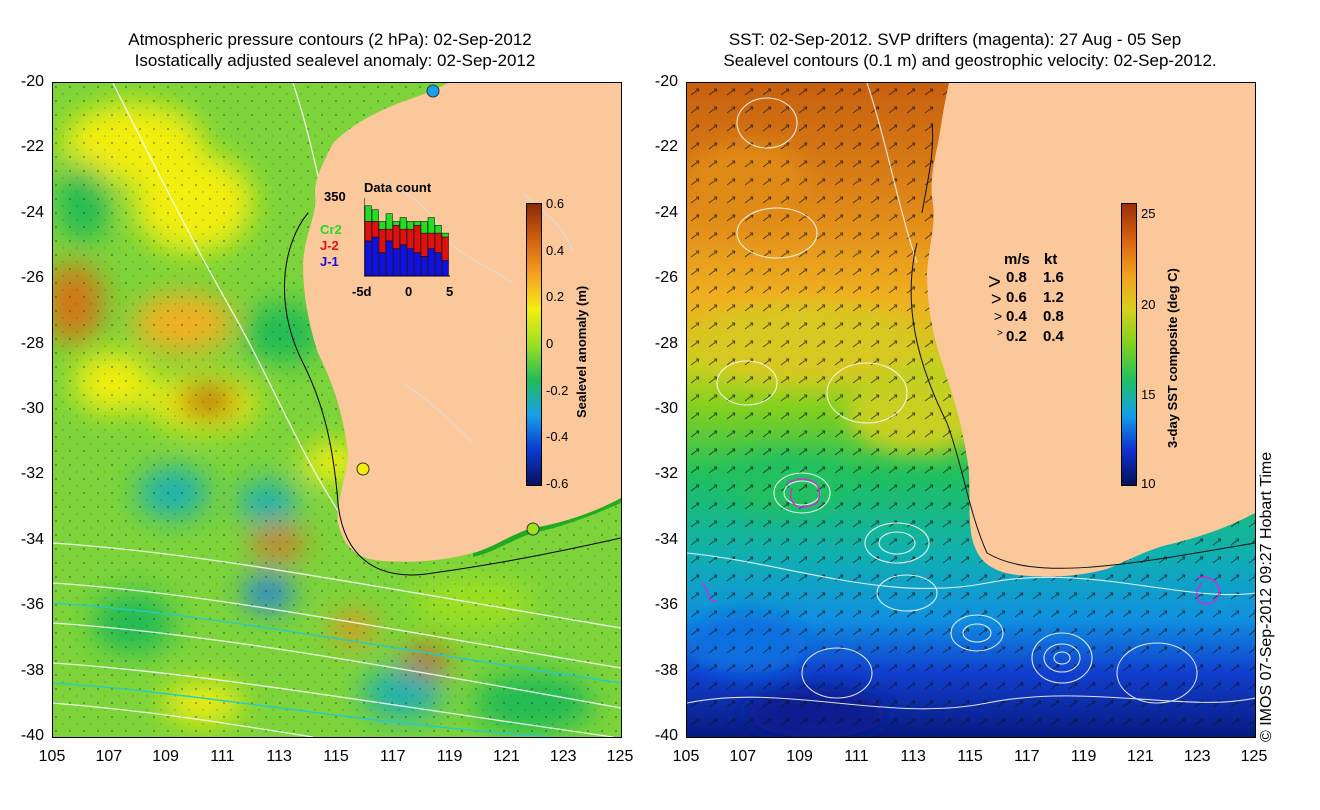 This screenshot has width=1320, height=810. I want to click on left-y-tick: -34, so click(32, 539).